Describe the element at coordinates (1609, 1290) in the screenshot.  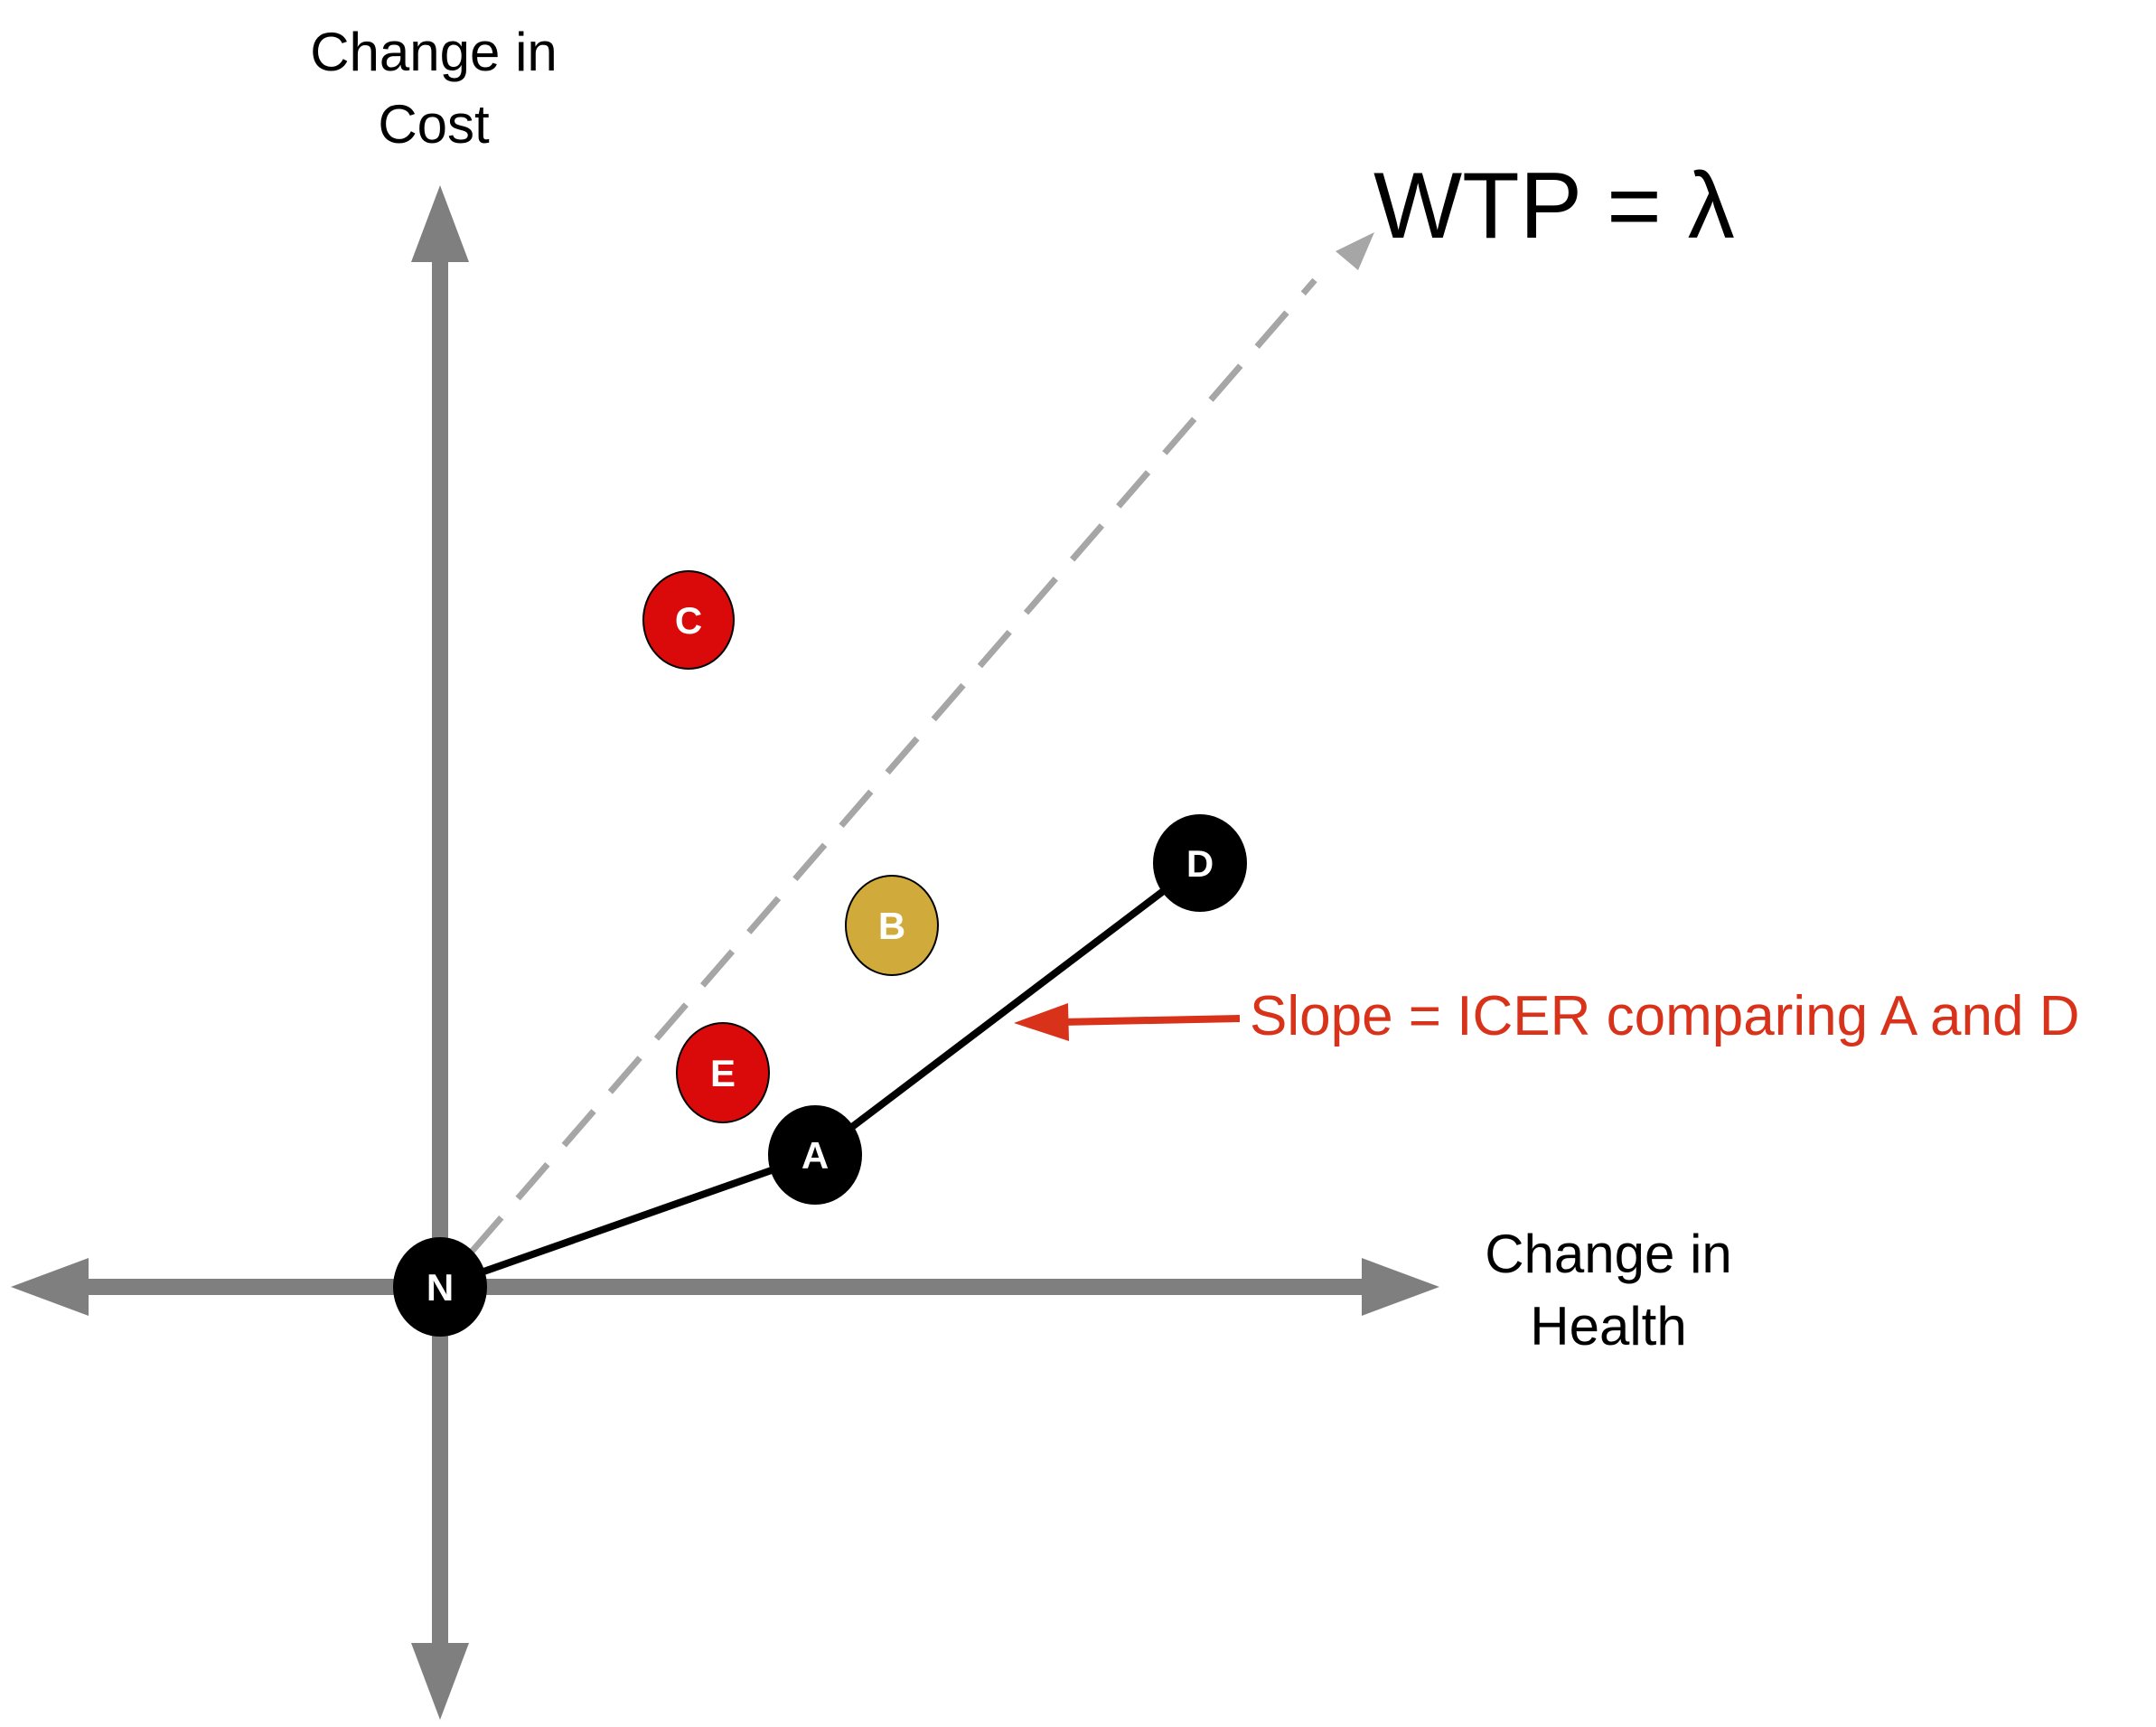
I see `x-axis-label: Change in Health` at that location.